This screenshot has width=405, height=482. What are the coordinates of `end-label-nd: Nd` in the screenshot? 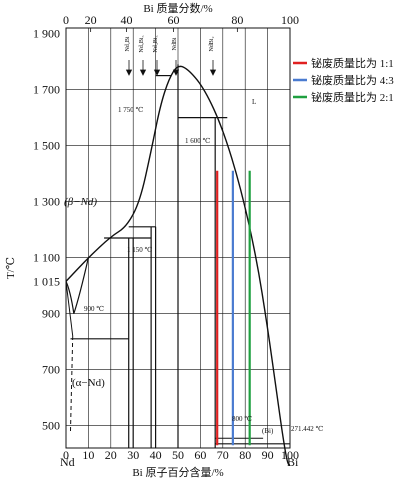 It's located at (67, 462).